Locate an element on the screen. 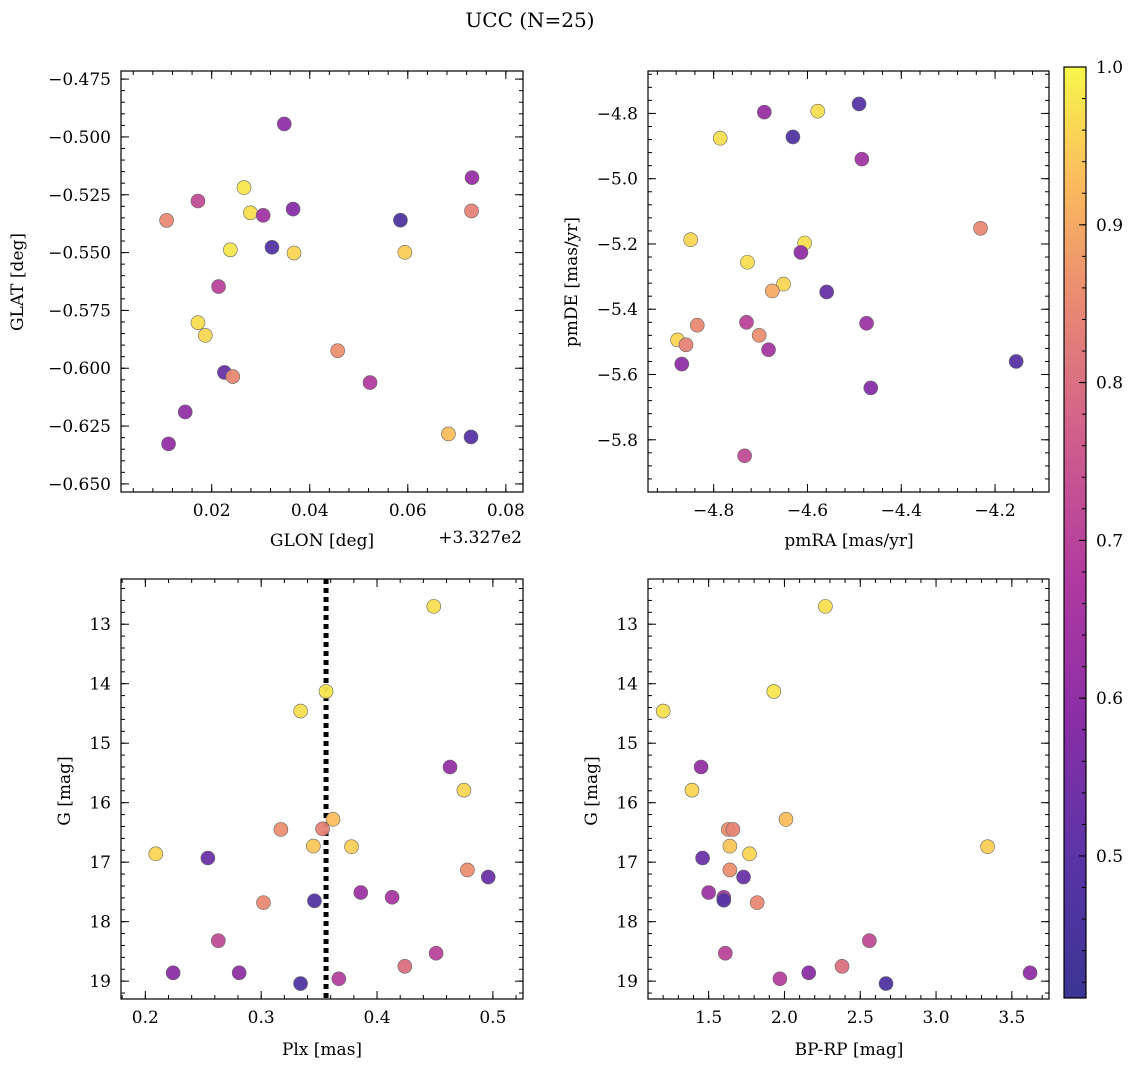 The image size is (1136, 1067). y-tick-label: 18 is located at coordinates (627, 923).